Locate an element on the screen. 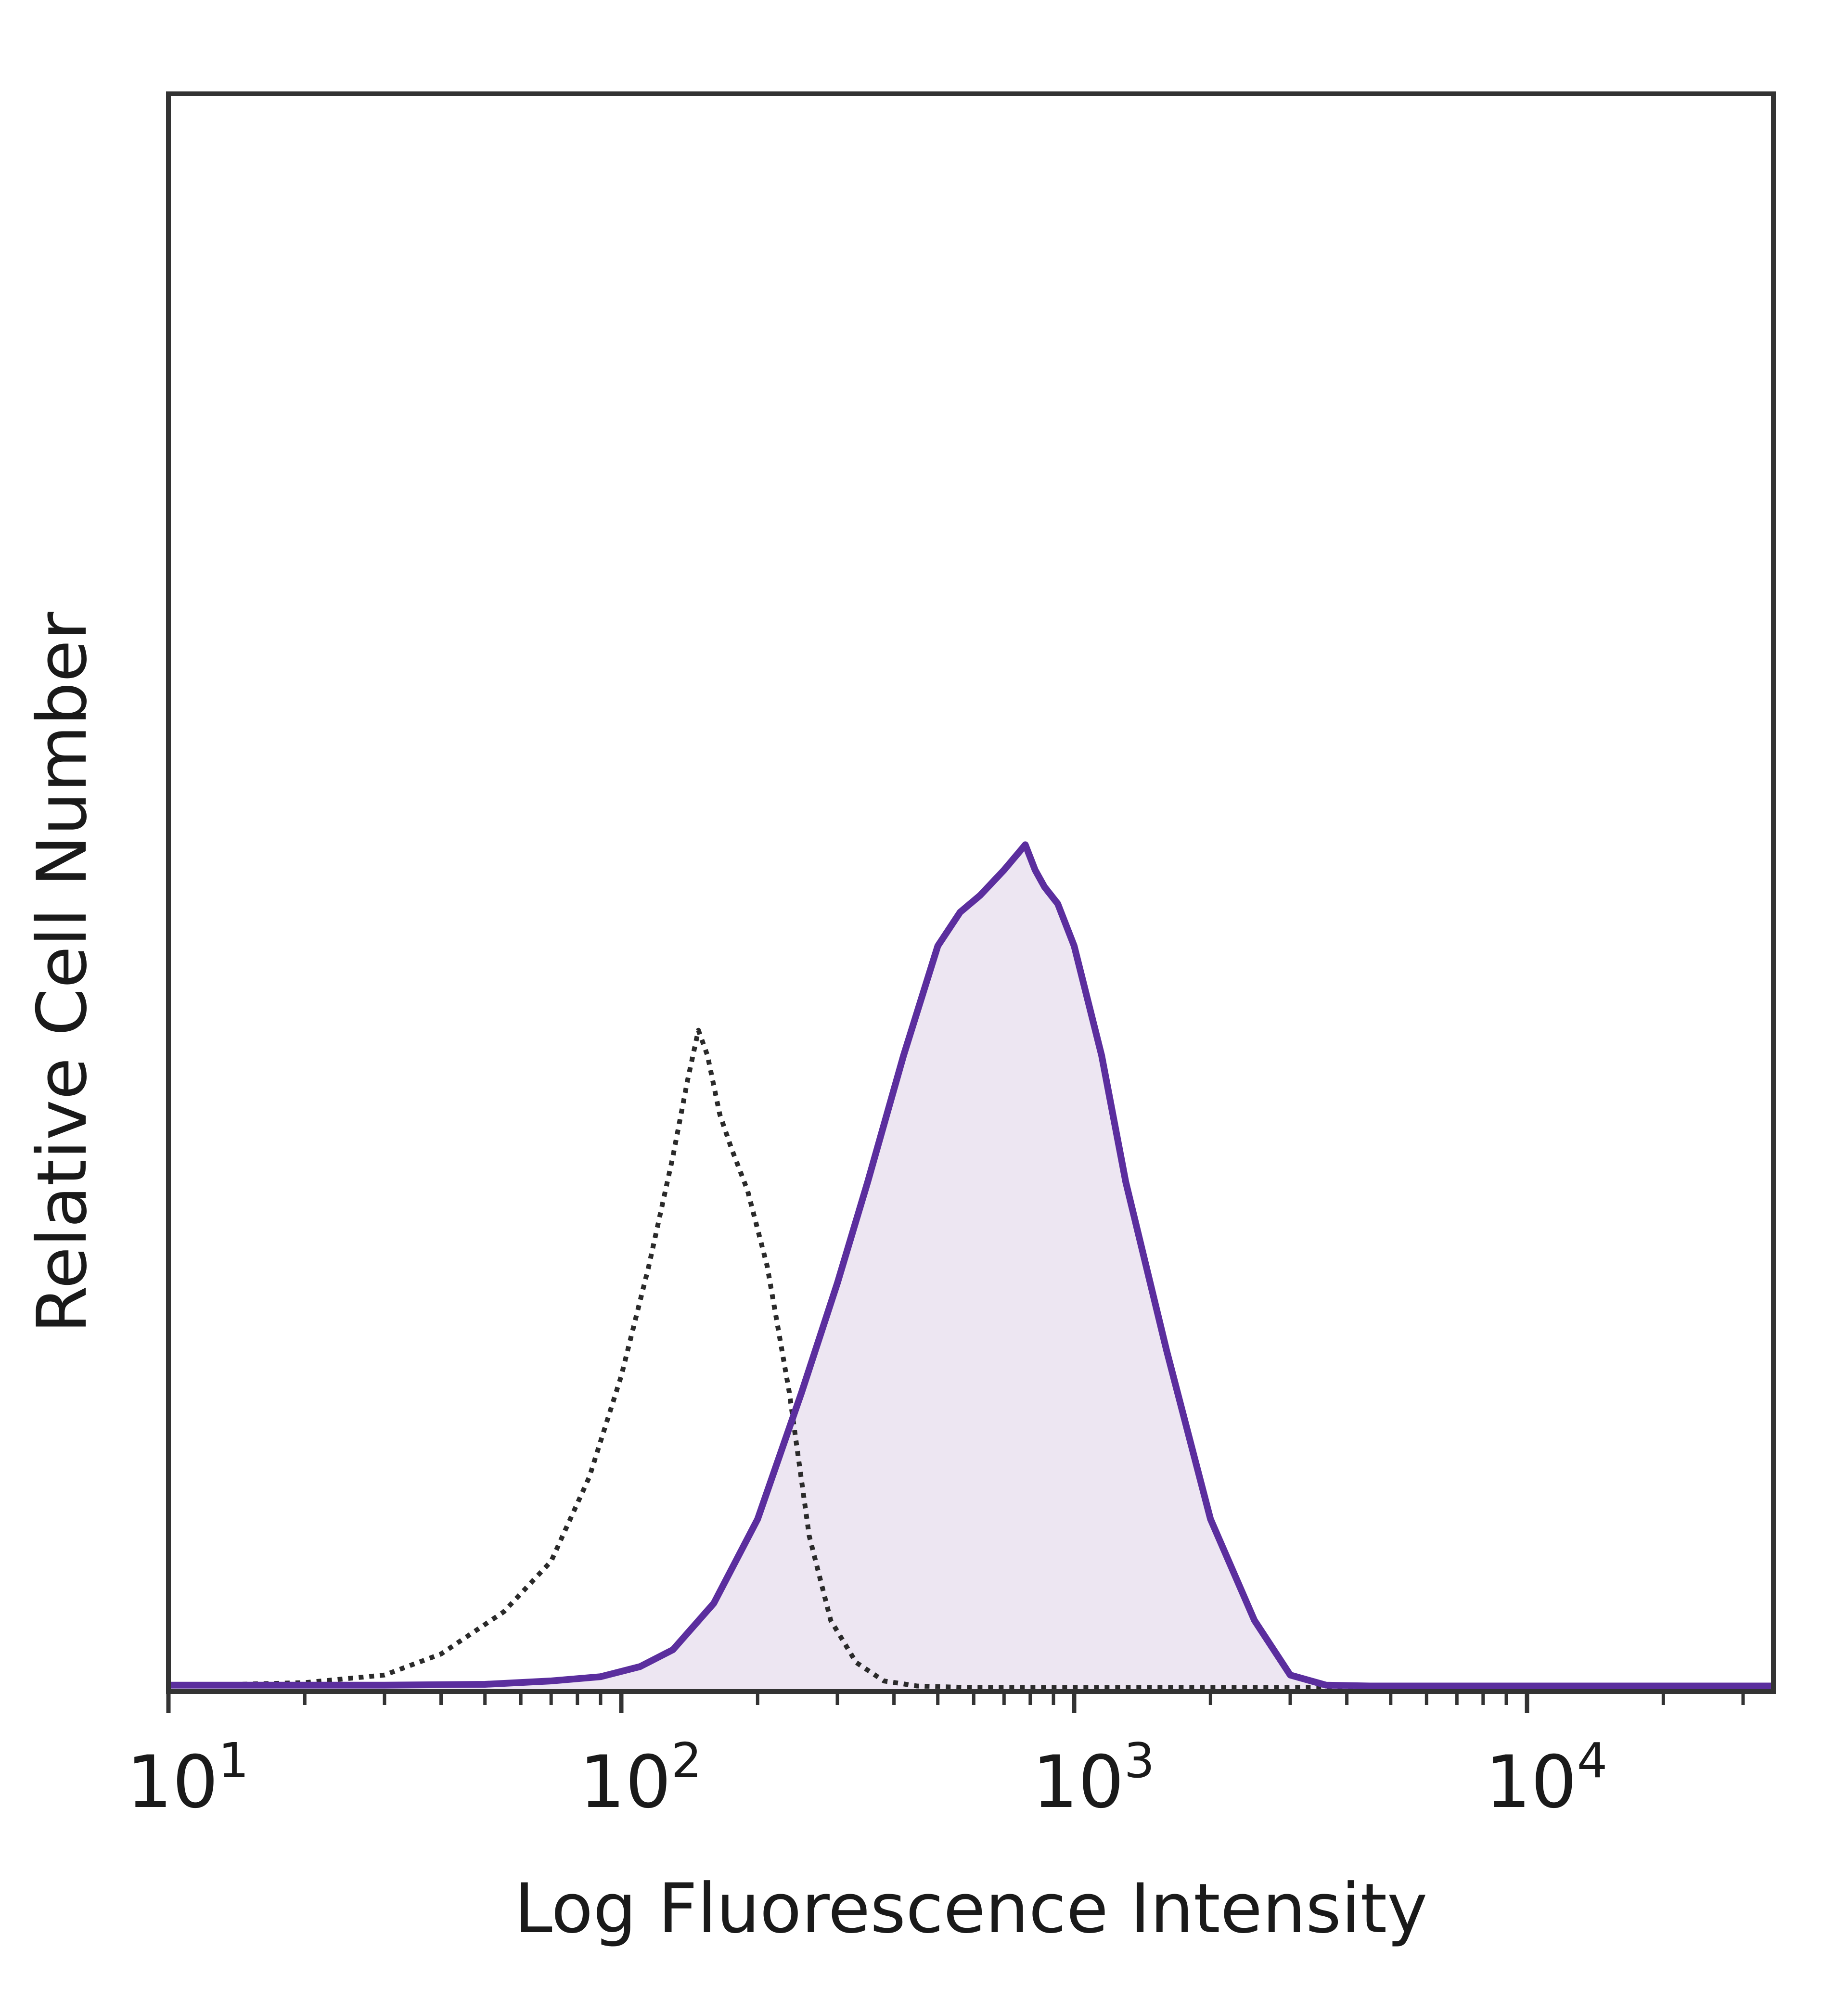  x-tick-label: 103 is located at coordinates (1093, 1778).